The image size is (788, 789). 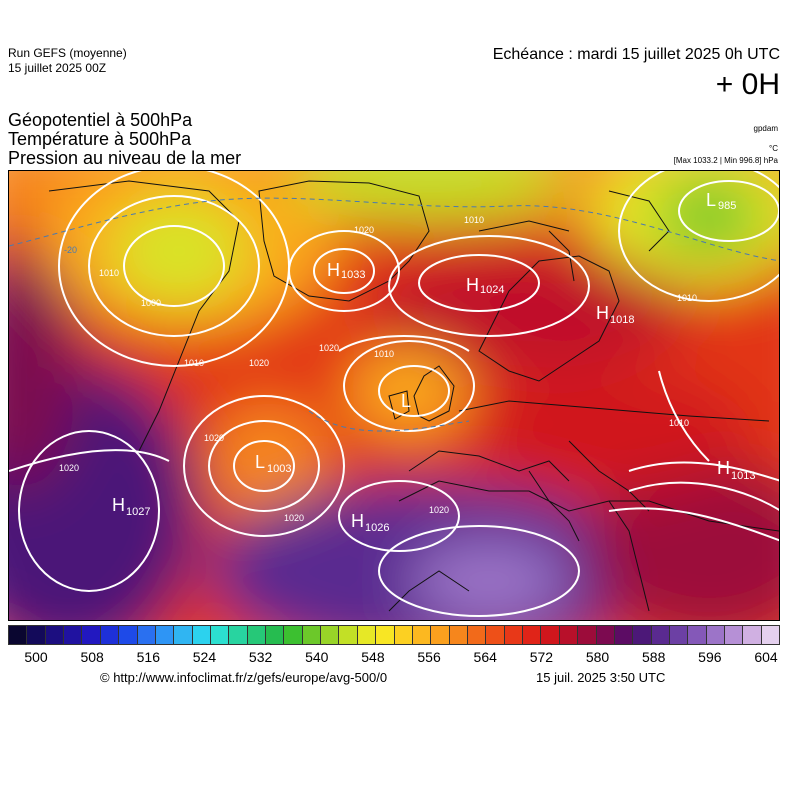 What do you see at coordinates (429, 657) in the screenshot?
I see `colorbar-tick-label: 556` at bounding box center [429, 657].